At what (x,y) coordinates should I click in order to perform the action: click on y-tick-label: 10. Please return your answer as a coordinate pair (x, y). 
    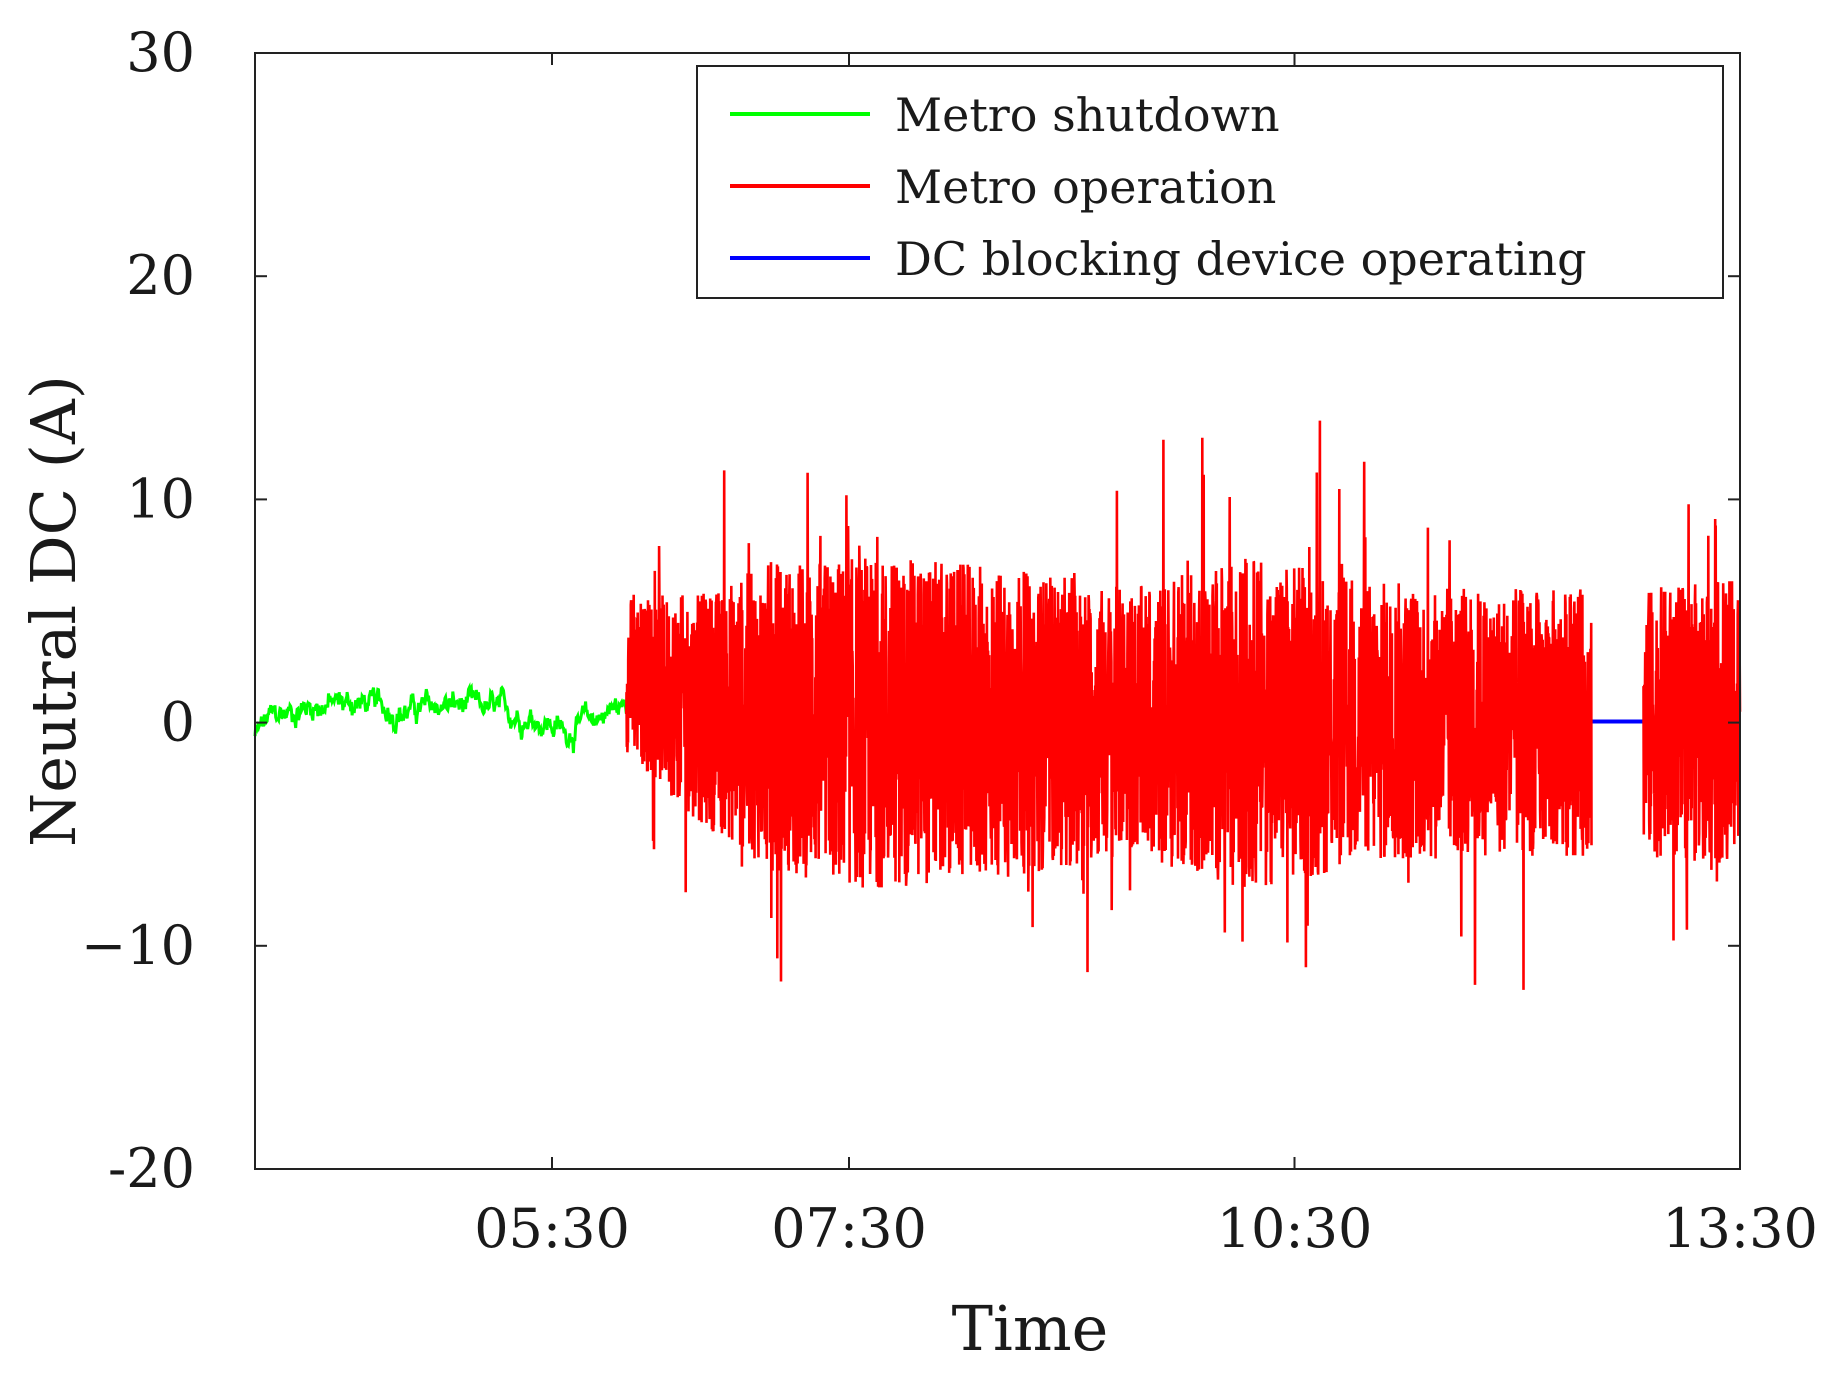
    Looking at the image, I should click on (160, 498).